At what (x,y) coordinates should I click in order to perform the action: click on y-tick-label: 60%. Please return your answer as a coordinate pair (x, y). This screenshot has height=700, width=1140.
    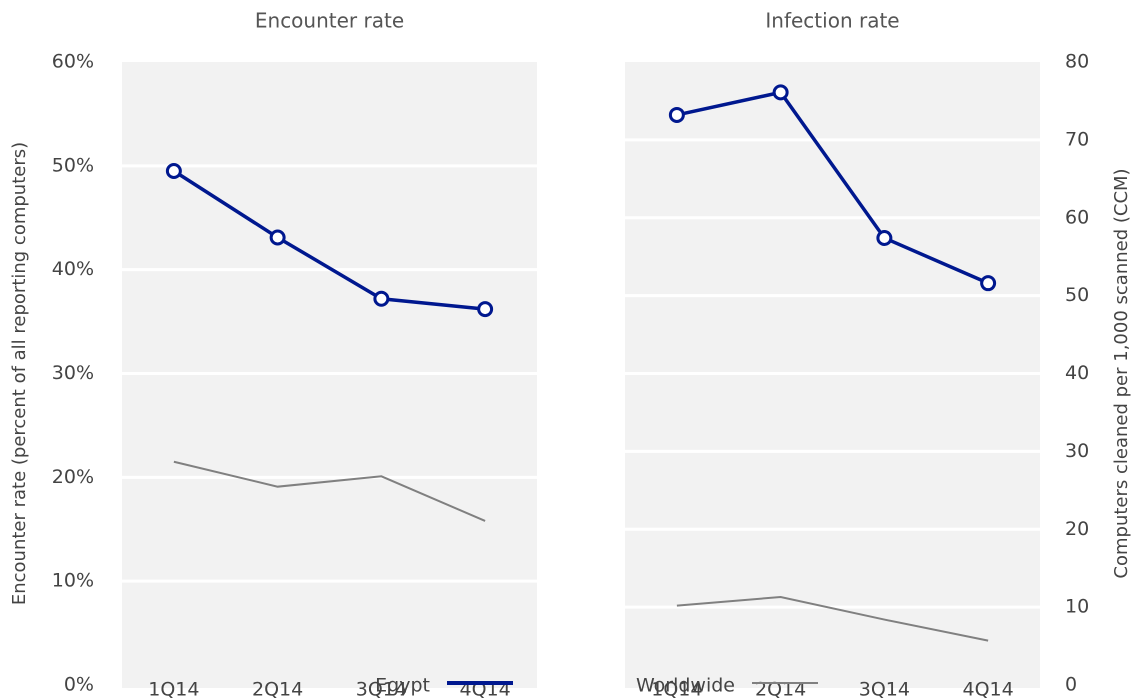
    Looking at the image, I should click on (73, 62).